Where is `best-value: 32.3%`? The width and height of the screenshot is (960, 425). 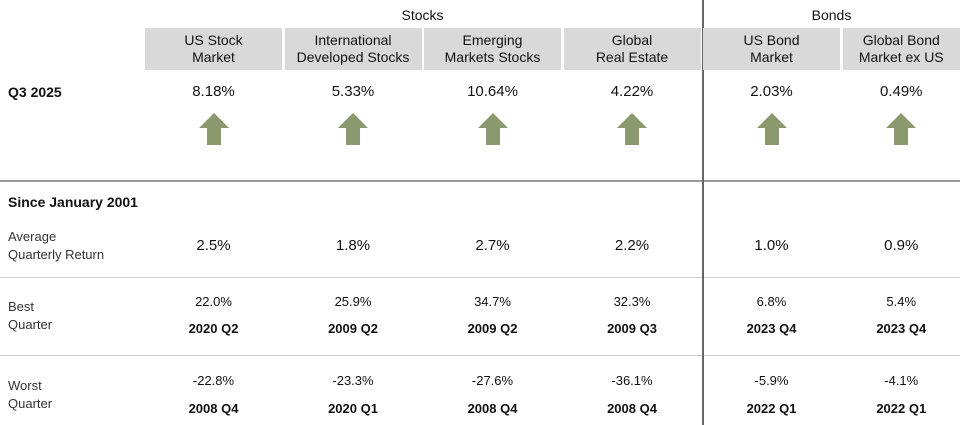 best-value: 32.3% is located at coordinates (632, 301).